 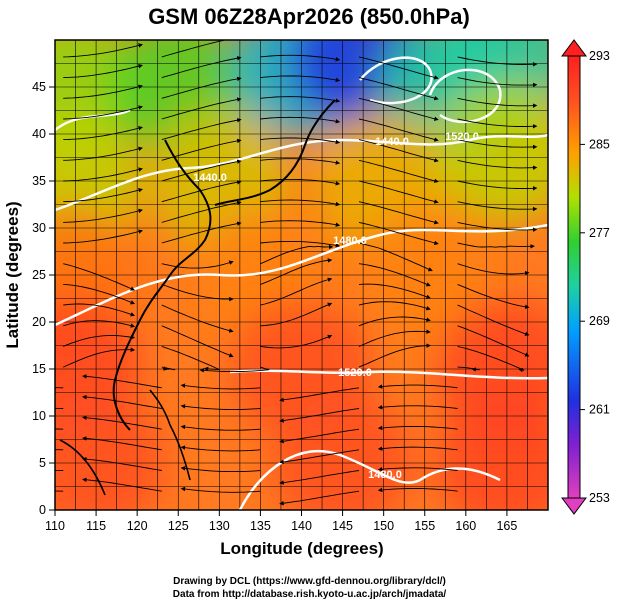 What do you see at coordinates (342, 526) in the screenshot?
I see `x-tick-label: 145` at bounding box center [342, 526].